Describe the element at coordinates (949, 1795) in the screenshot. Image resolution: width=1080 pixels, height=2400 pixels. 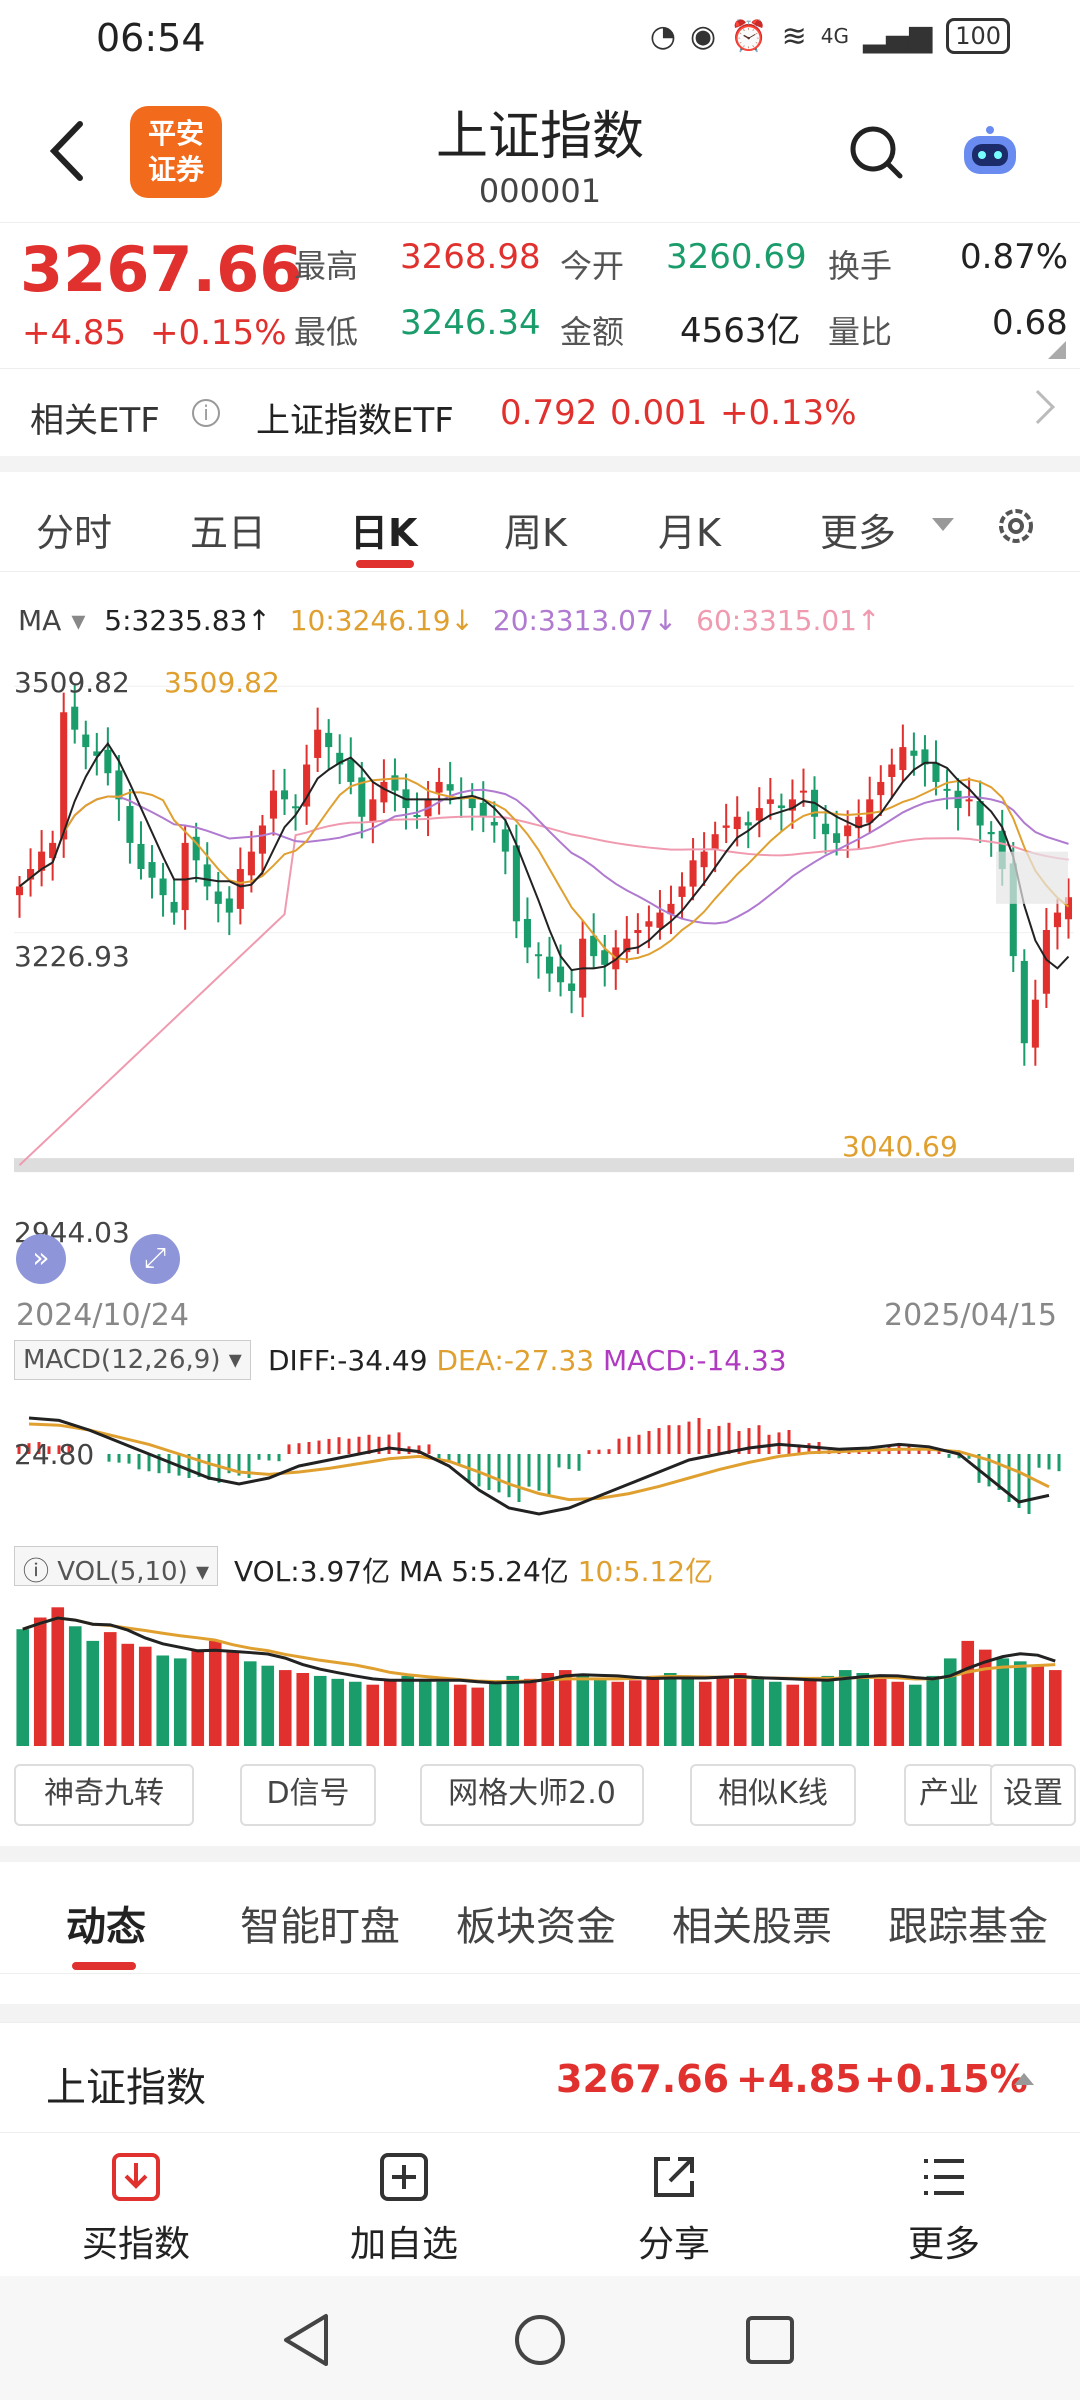
I see `tool-industry: 产业` at that location.